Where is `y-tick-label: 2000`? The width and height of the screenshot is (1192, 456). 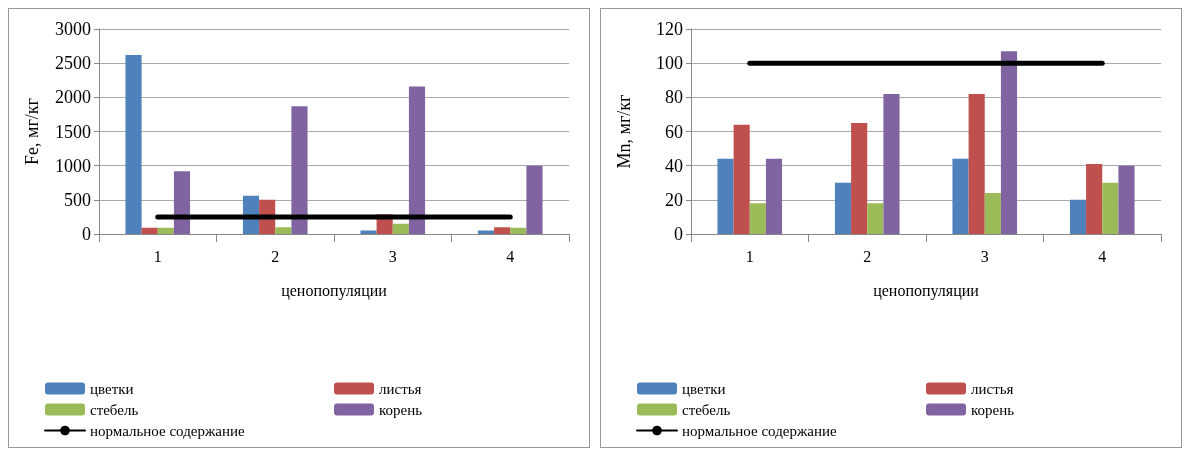
y-tick-label: 2000 is located at coordinates (73, 97).